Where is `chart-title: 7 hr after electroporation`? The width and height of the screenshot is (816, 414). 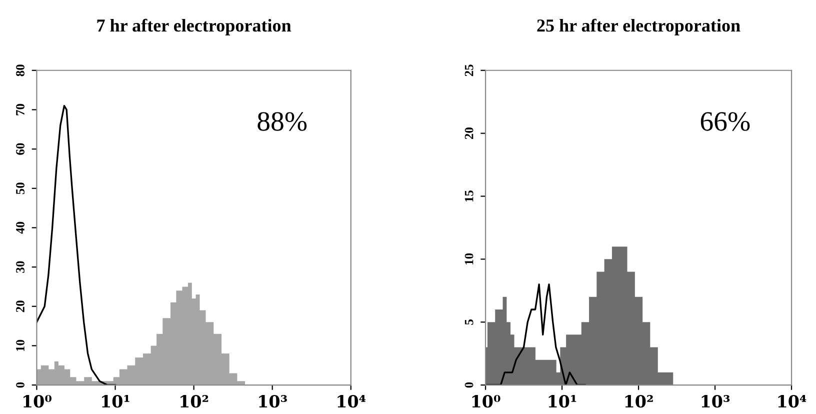 chart-title: 7 hr after electroporation is located at coordinates (194, 27).